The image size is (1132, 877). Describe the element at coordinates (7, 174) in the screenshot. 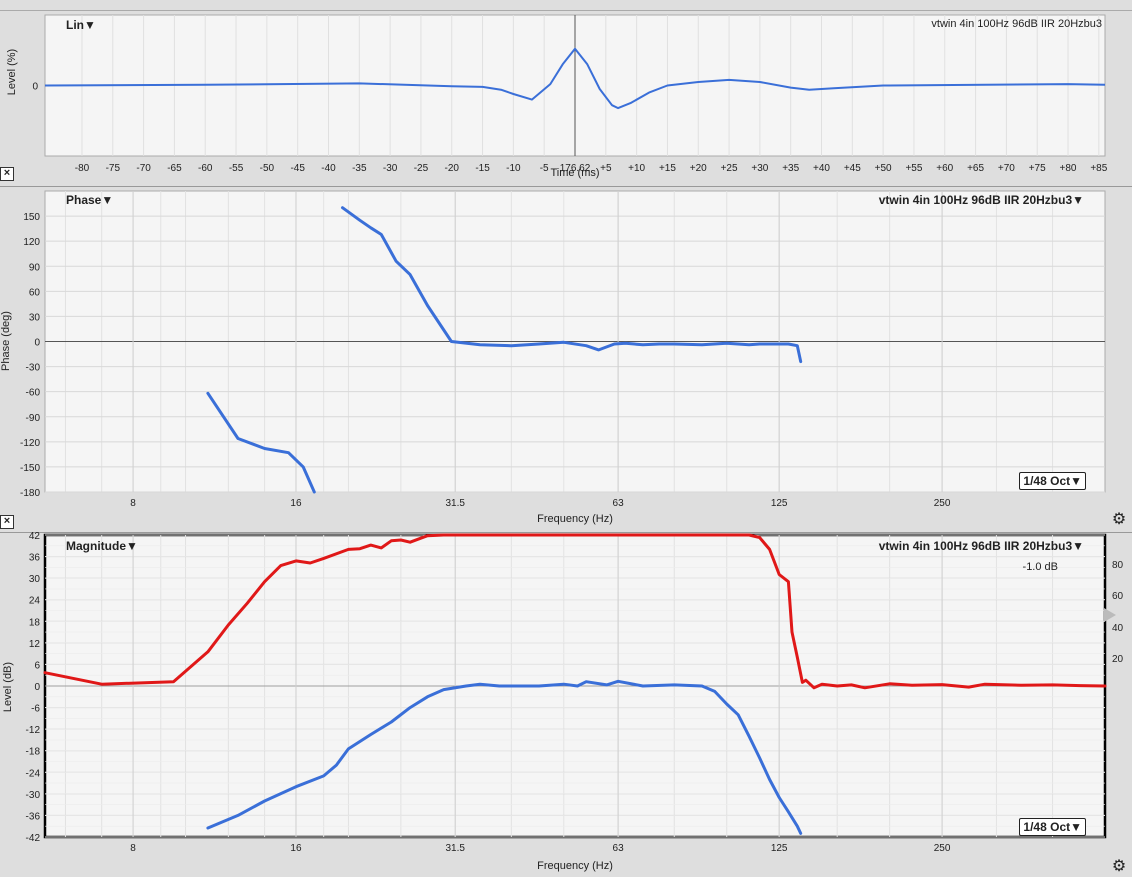

I see `ir-close-icon: ×` at that location.